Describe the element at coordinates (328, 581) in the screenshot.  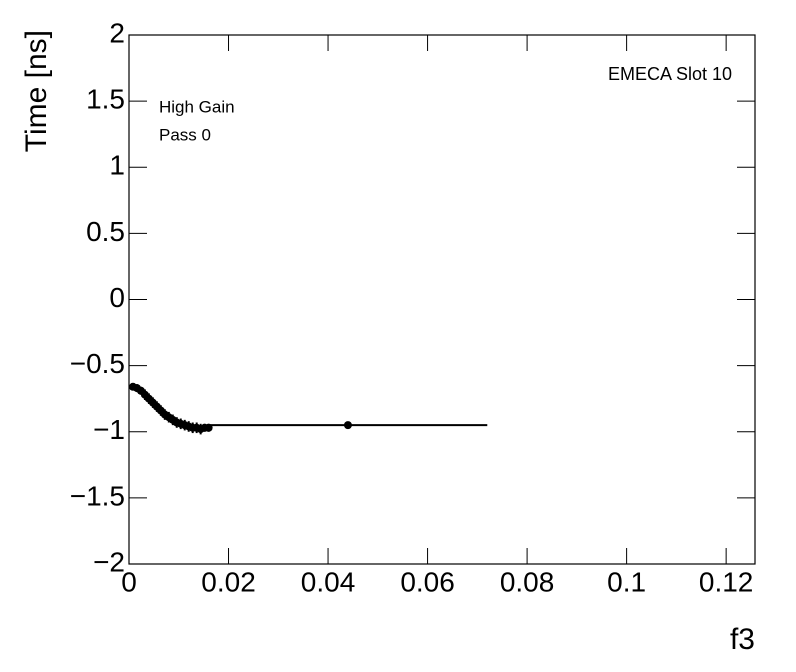
I see `x-tick-label: 0.04` at that location.